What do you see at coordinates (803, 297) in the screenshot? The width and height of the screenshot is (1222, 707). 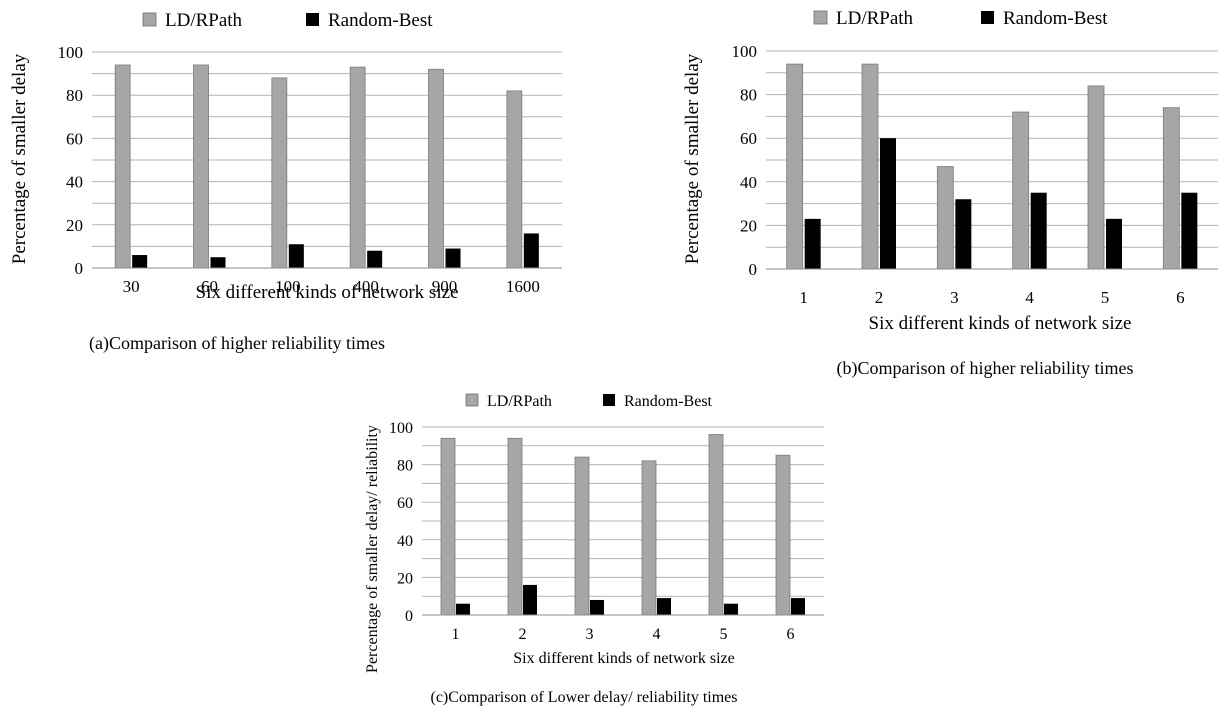 I see `x-tick-label: 1` at bounding box center [803, 297].